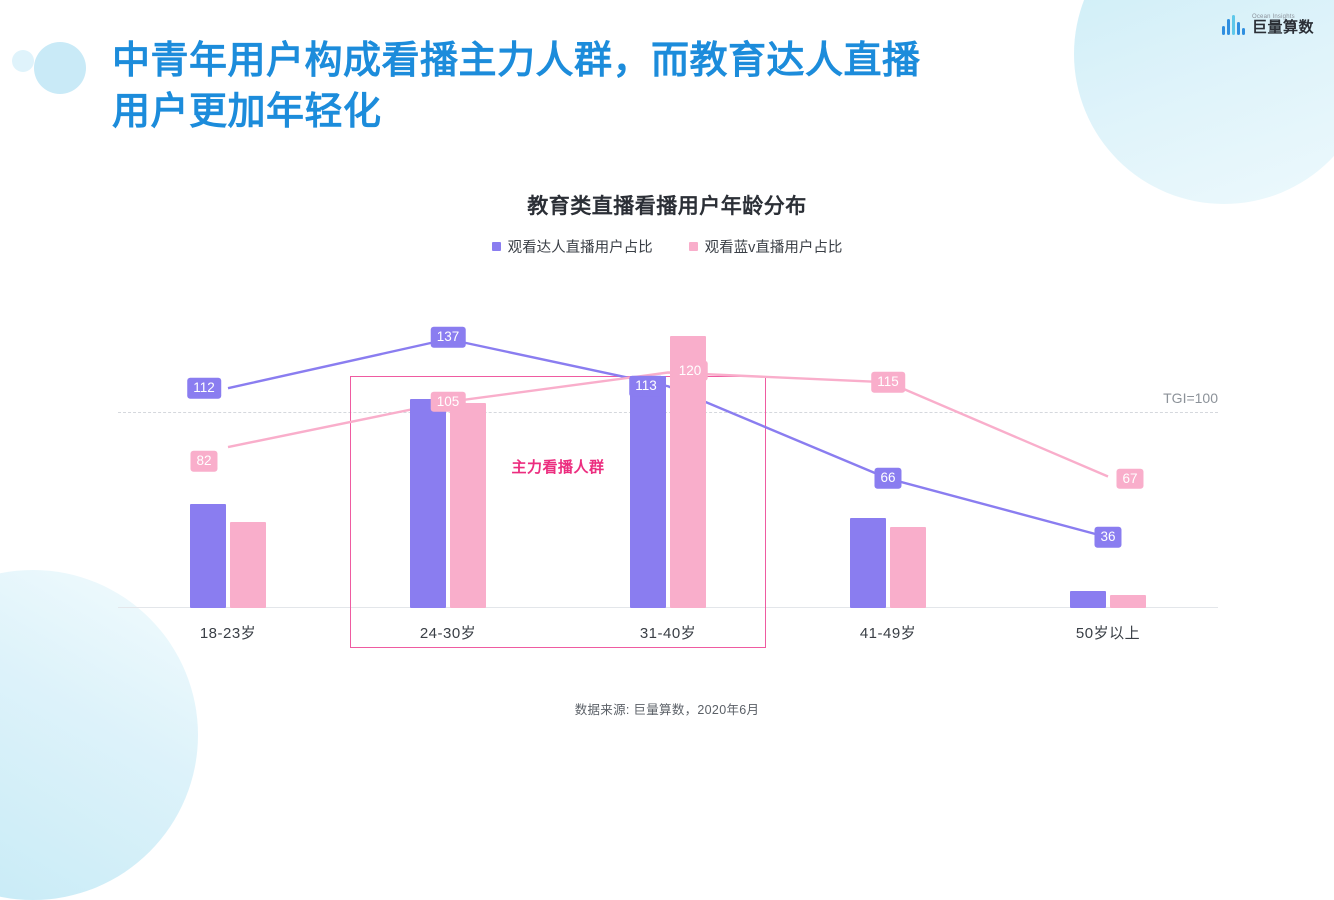 Image resolution: width=1334 pixels, height=900 pixels. I want to click on legend-item-daren: 观看达人直播用户占比, so click(572, 246).